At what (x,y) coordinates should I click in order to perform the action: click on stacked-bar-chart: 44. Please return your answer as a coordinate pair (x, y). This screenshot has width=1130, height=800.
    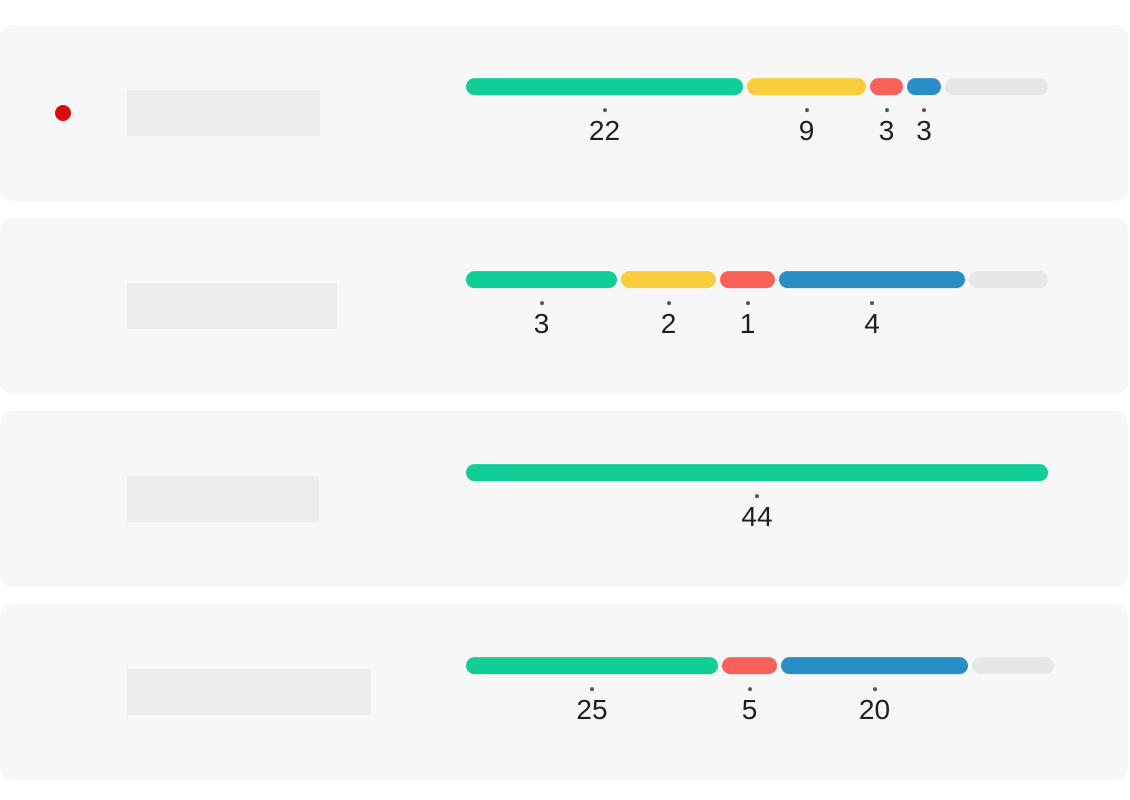
    Looking at the image, I should click on (757, 497).